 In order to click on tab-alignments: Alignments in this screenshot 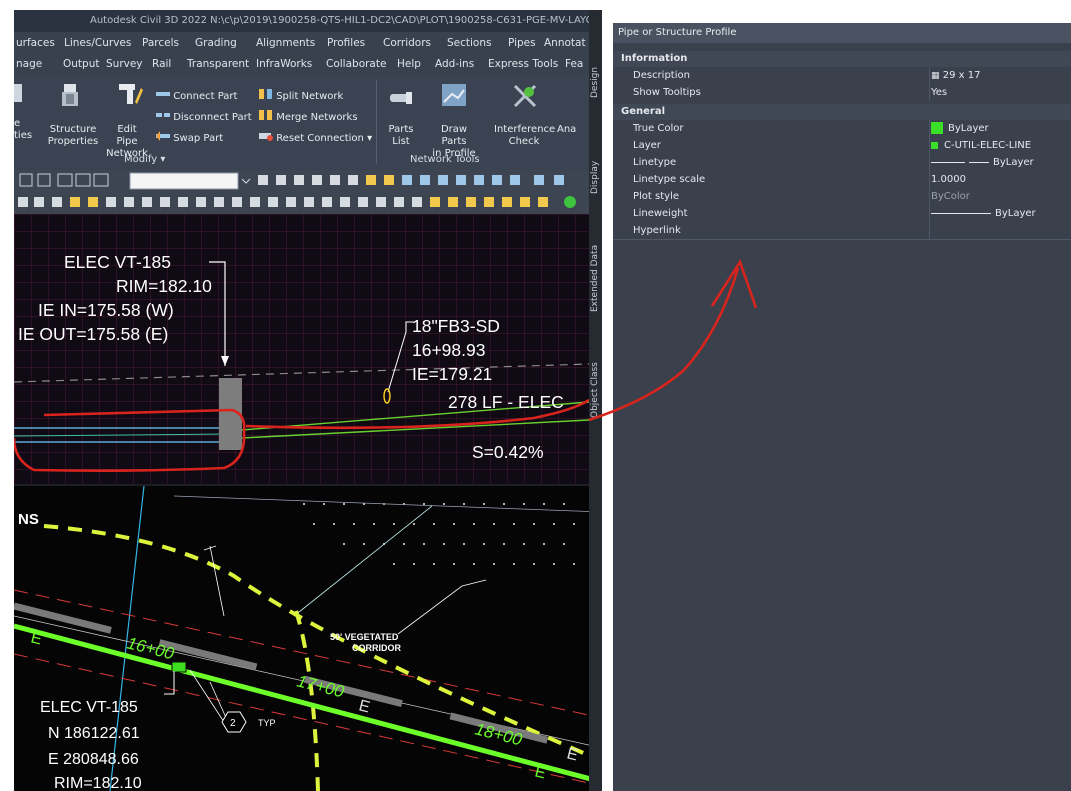, I will do `click(286, 43)`.